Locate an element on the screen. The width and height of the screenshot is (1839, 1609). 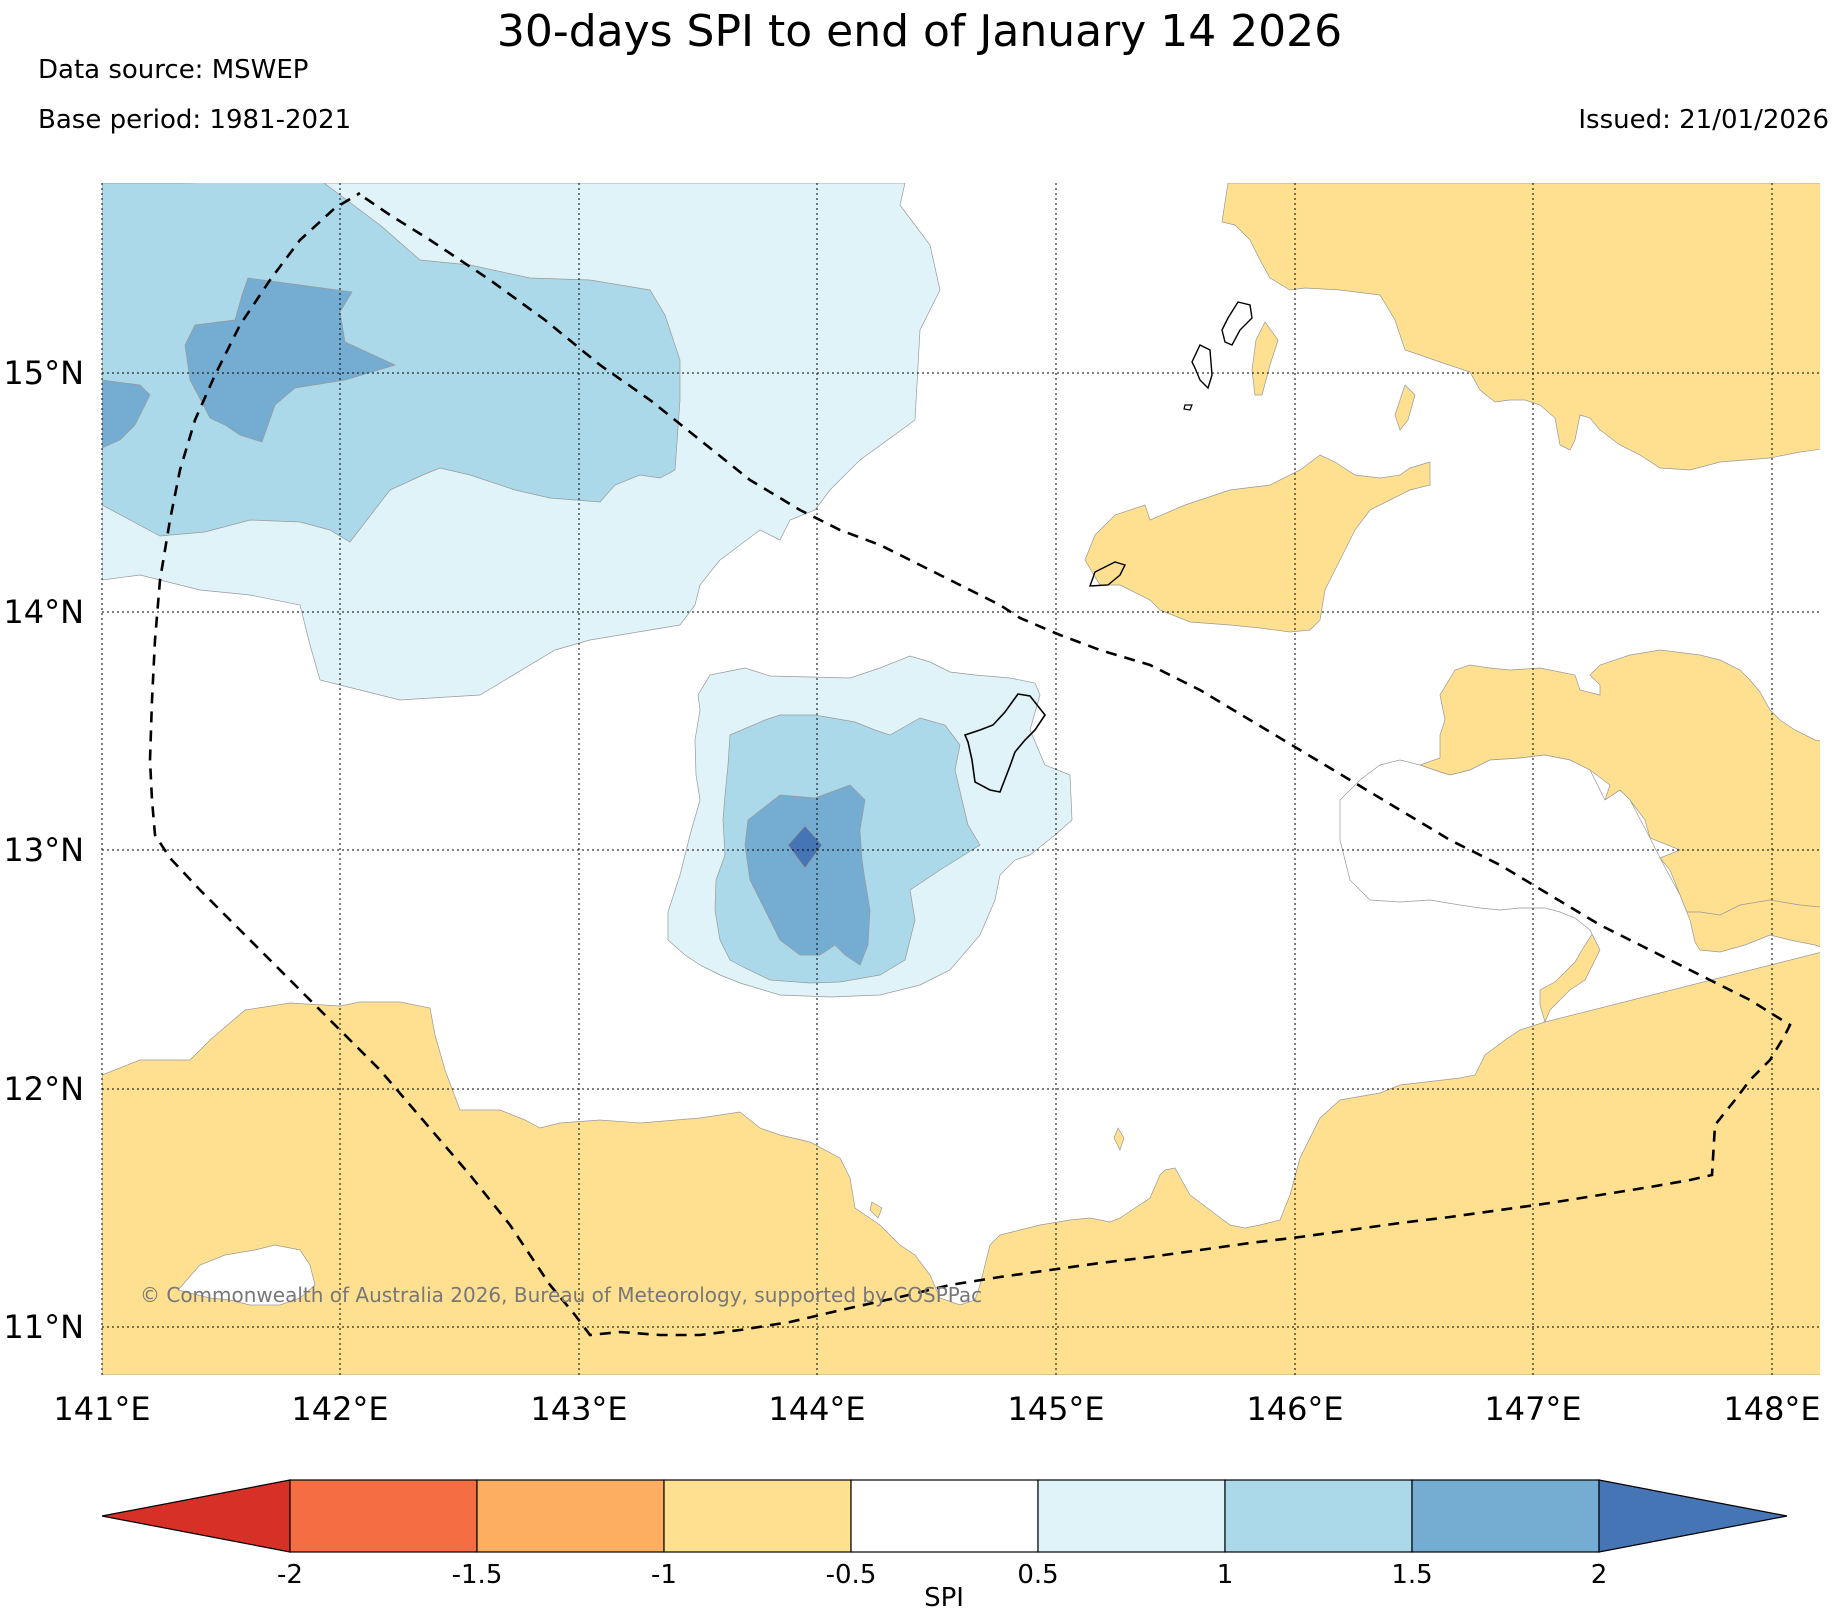
island-tinian is located at coordinates (1202, 367).